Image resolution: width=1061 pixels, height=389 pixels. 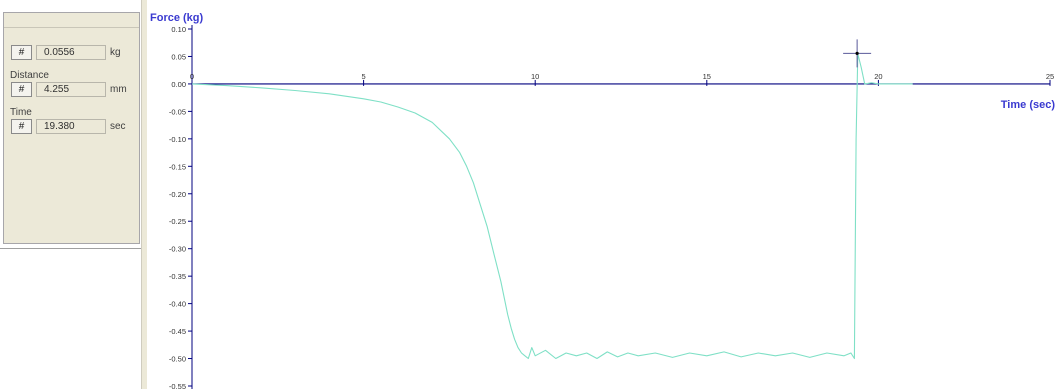 What do you see at coordinates (21, 126) in the screenshot?
I see `time-jump-button: #` at bounding box center [21, 126].